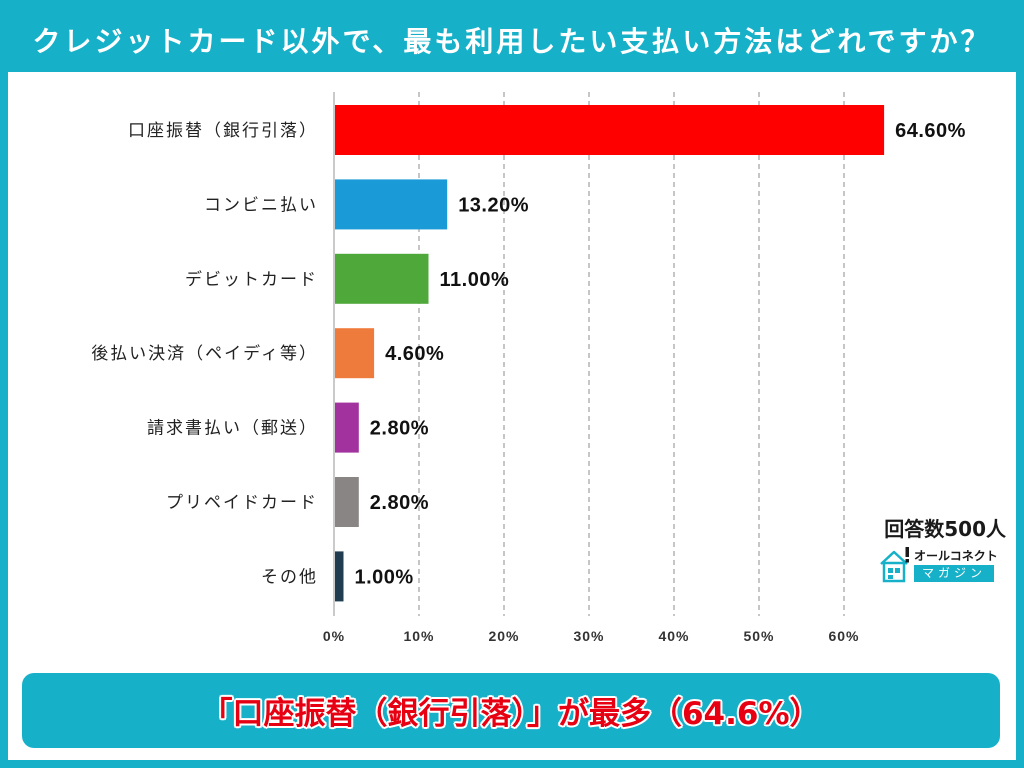 Image resolution: width=1024 pixels, height=768 pixels. What do you see at coordinates (954, 573) in the screenshot?
I see `logo-text-line2: マガジン` at bounding box center [954, 573].